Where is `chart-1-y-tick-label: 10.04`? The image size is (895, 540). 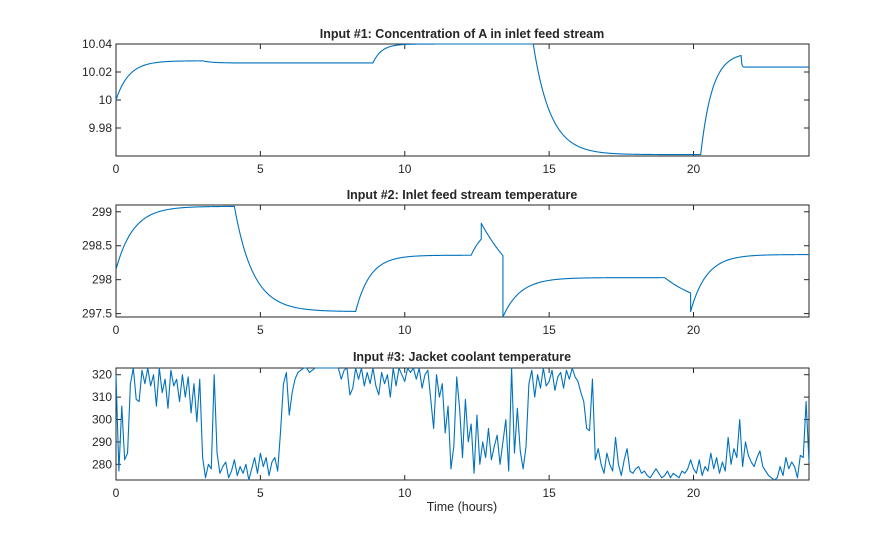
chart-1-y-tick-label: 10.04 is located at coordinates (97, 44).